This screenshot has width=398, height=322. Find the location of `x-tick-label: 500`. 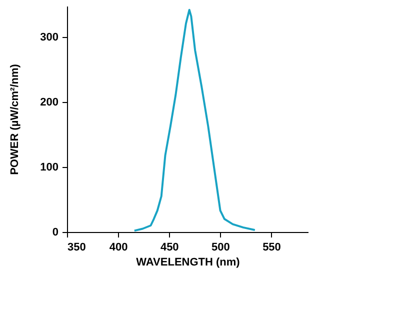

x-tick-label: 500 is located at coordinates (221, 248).